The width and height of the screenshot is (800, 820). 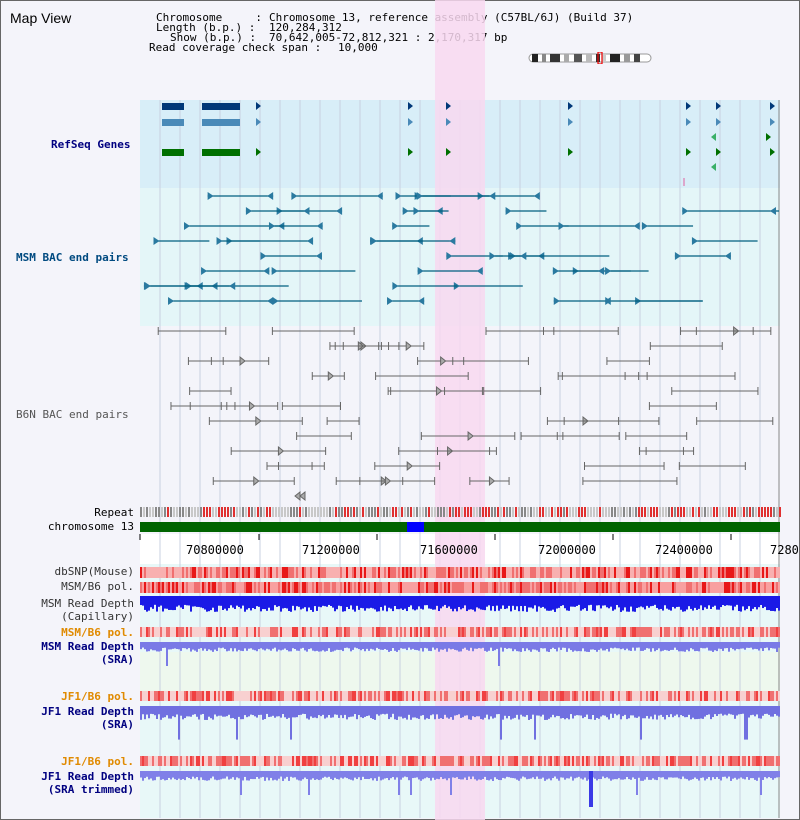 What do you see at coordinates (591, 58) in the screenshot?
I see `chromosome-ideogram` at bounding box center [591, 58].